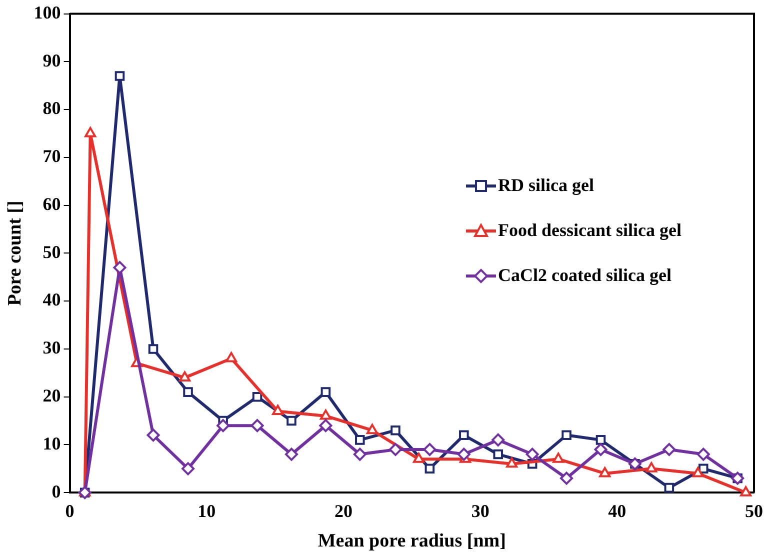 This screenshot has height=557, width=766. I want to click on x-tick-label: 50, so click(754, 511).